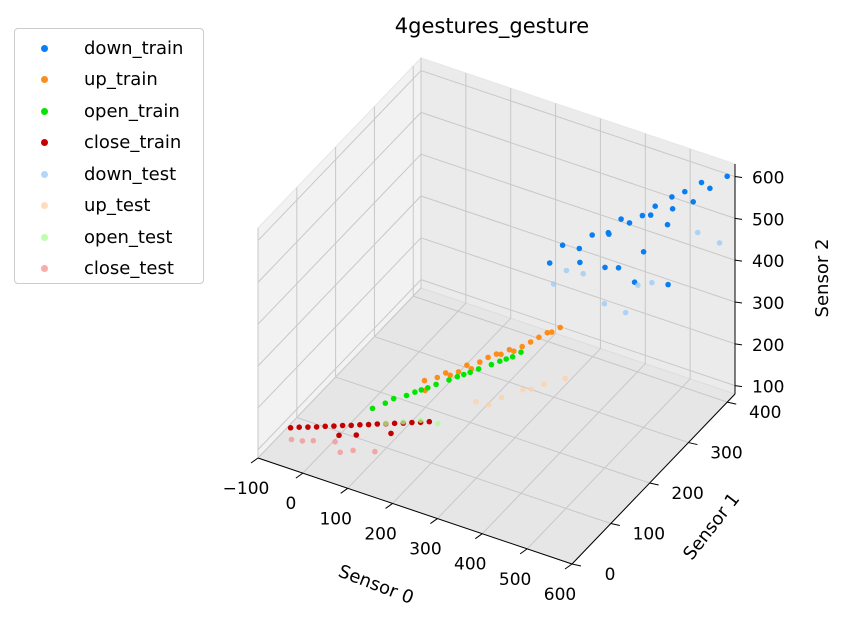 The image size is (850, 630). I want to click on y-tick-label: 200, so click(687, 494).